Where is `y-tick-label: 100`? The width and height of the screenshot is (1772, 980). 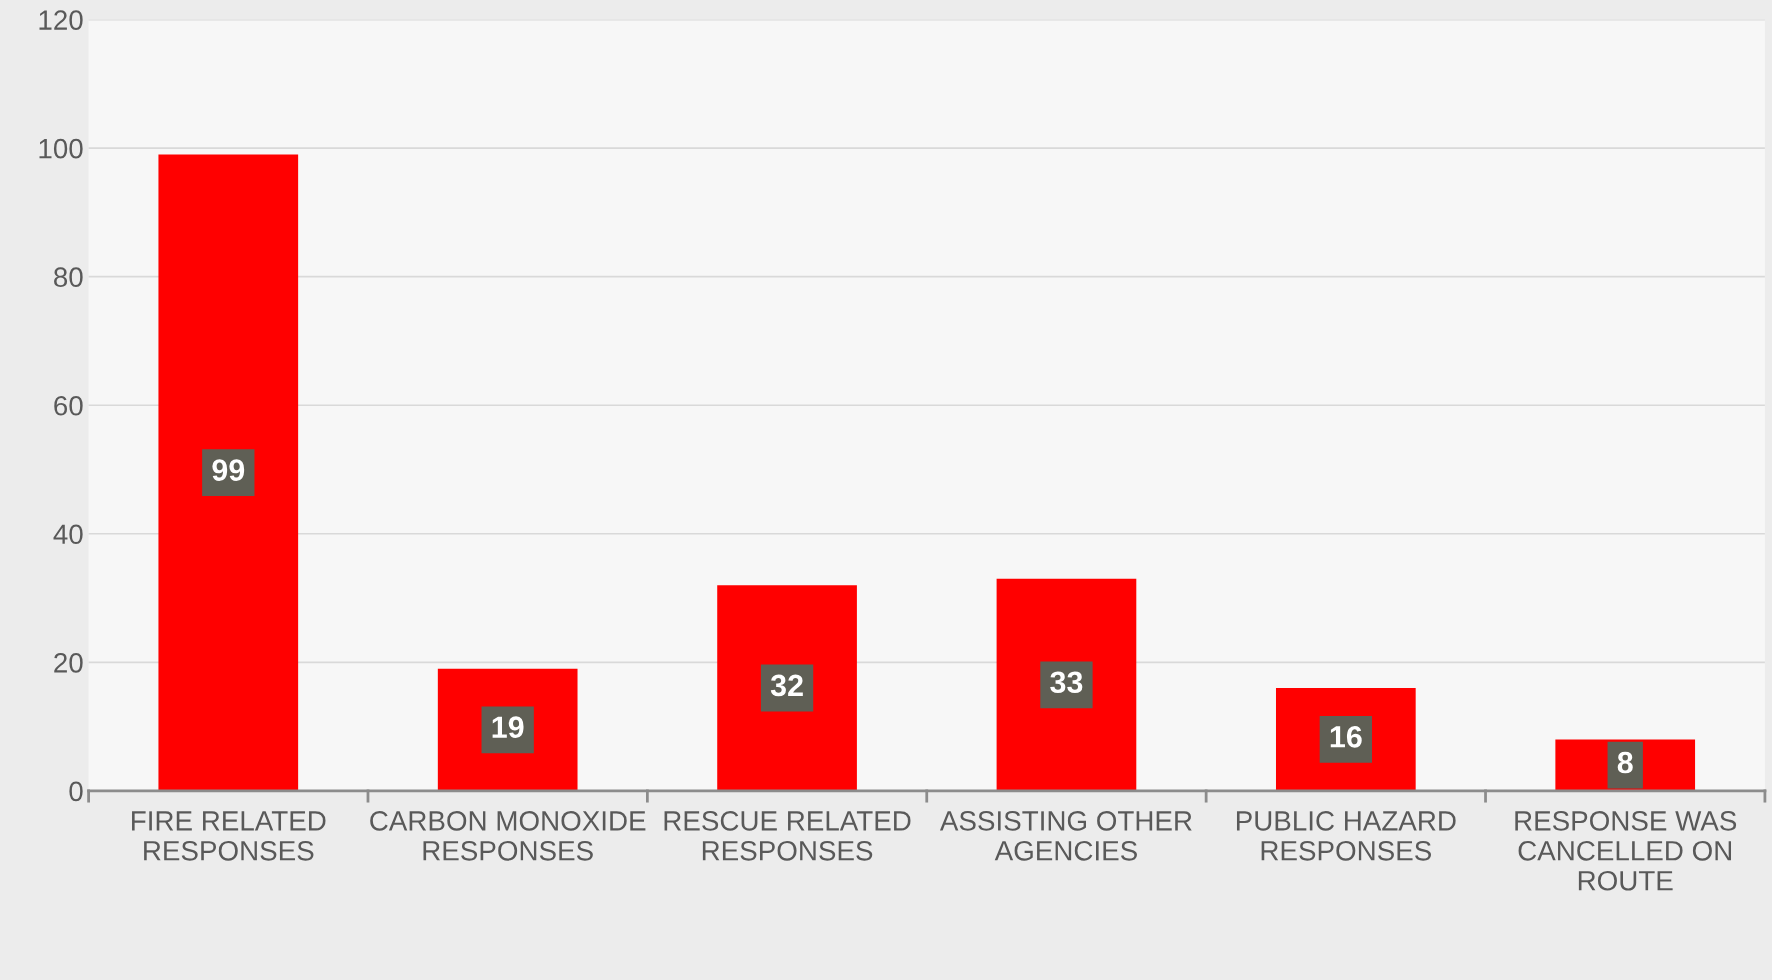
y-tick-label: 100 is located at coordinates (61, 148).